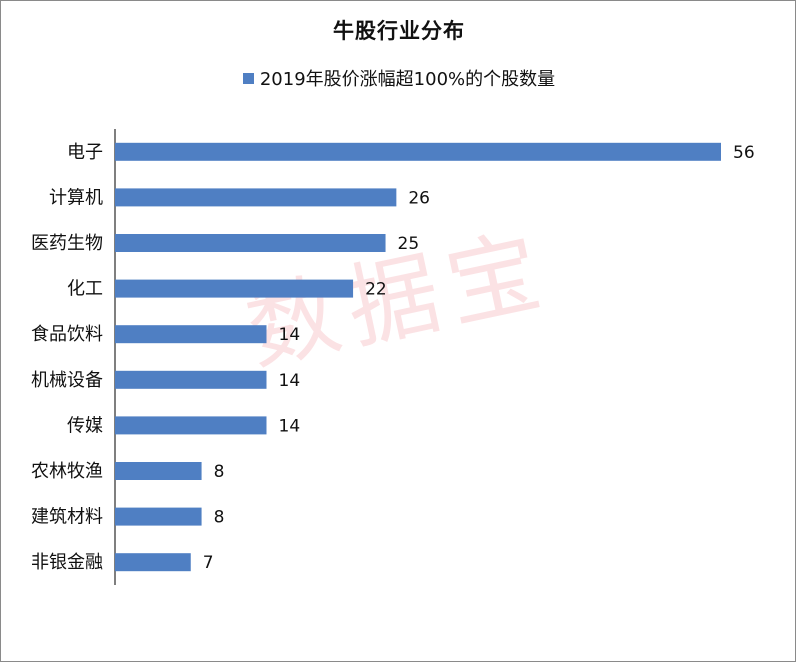 The width and height of the screenshot is (796, 663). Describe the element at coordinates (85, 425) in the screenshot. I see `category-label-6: 传媒` at that location.